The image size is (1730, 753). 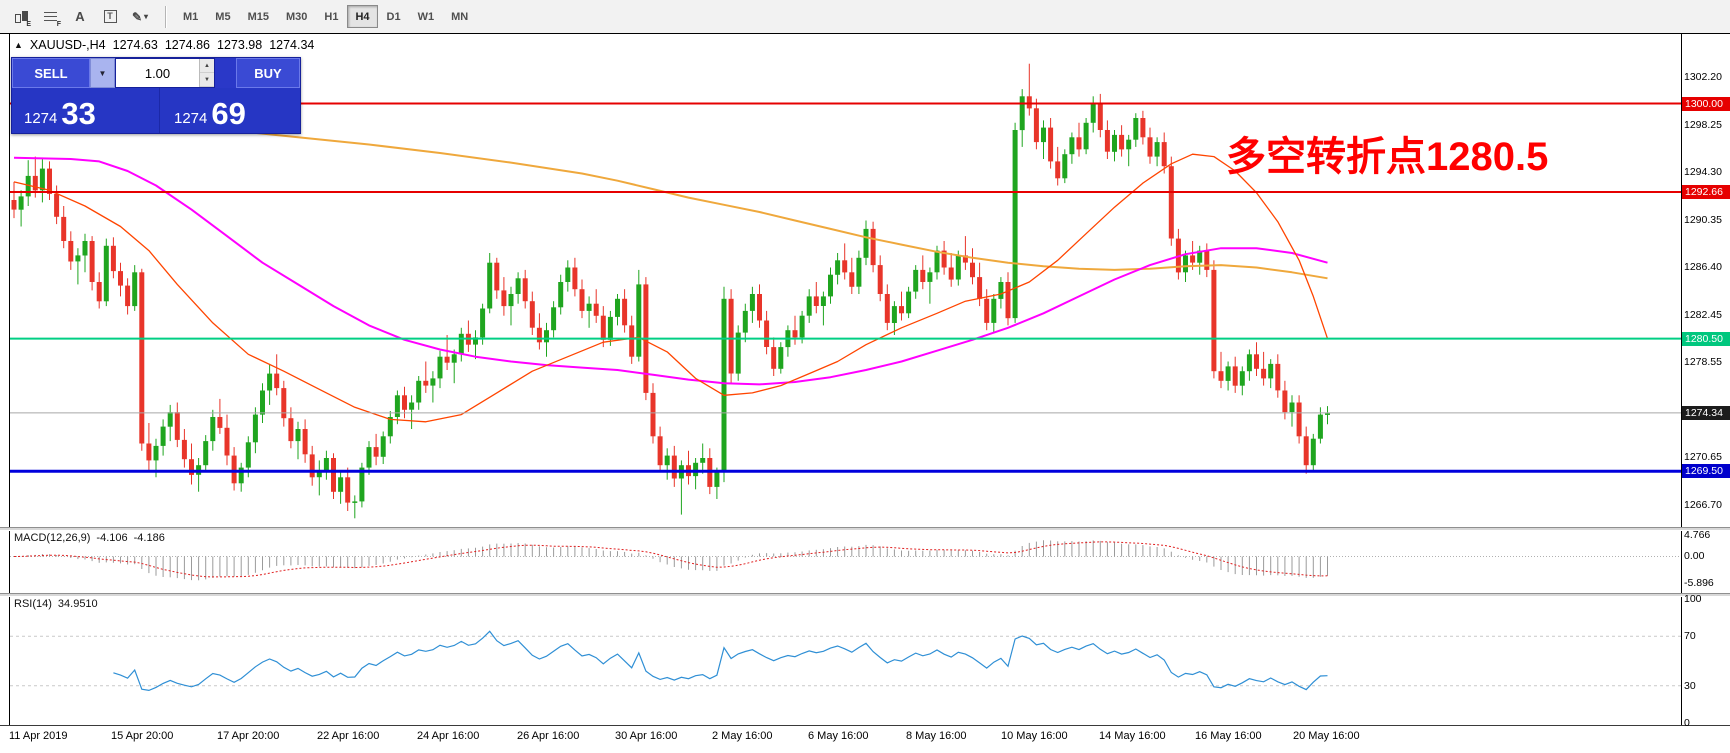 I want to click on price-axis-label: 1270.65, so click(x=1703, y=457).